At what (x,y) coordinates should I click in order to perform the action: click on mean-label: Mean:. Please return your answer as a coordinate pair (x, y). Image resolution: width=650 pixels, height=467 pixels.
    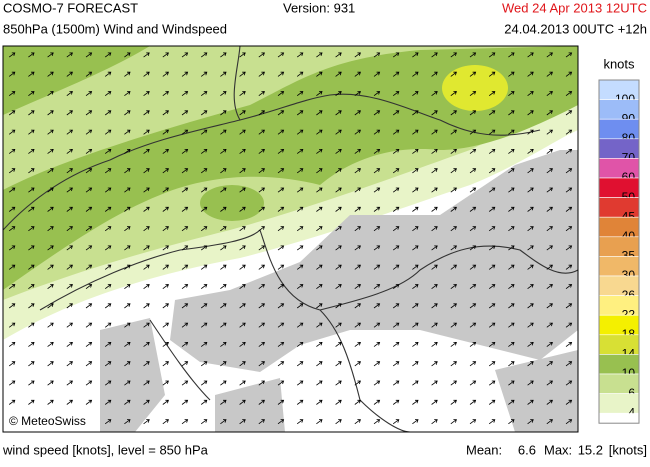
    Looking at the image, I should click on (484, 449).